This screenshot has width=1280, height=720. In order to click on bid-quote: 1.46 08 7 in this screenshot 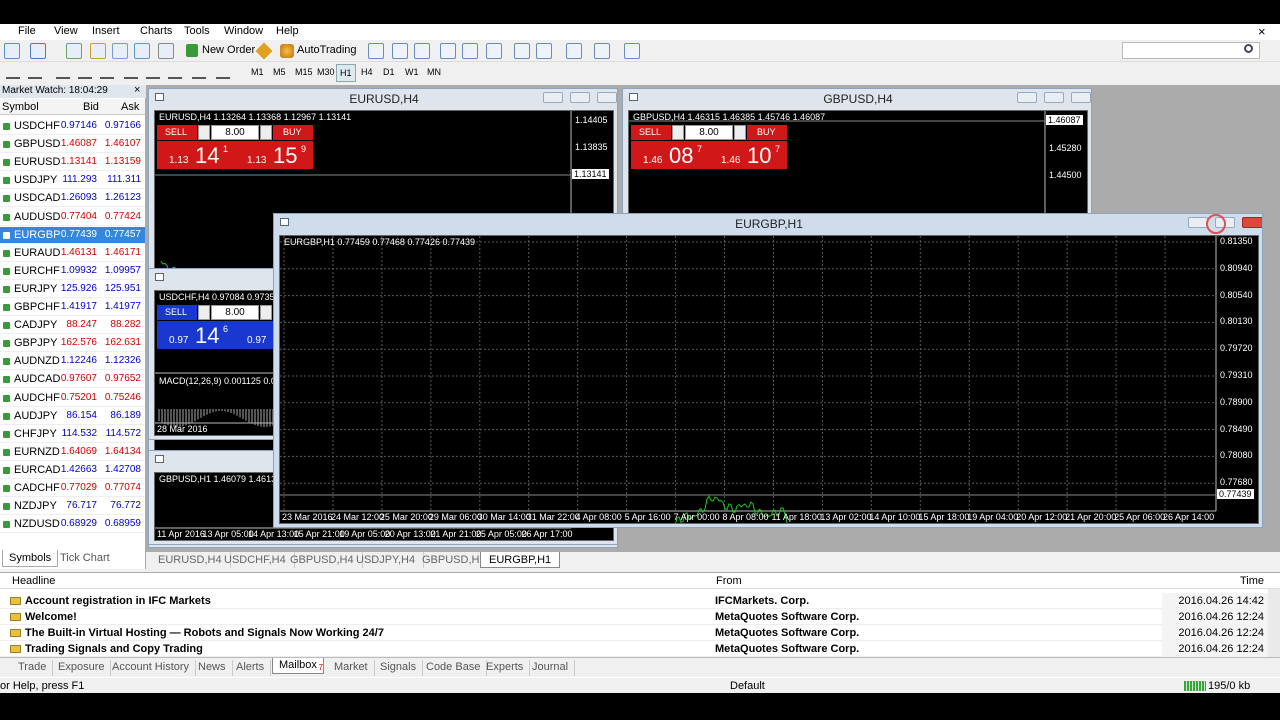, I will do `click(670, 155)`.